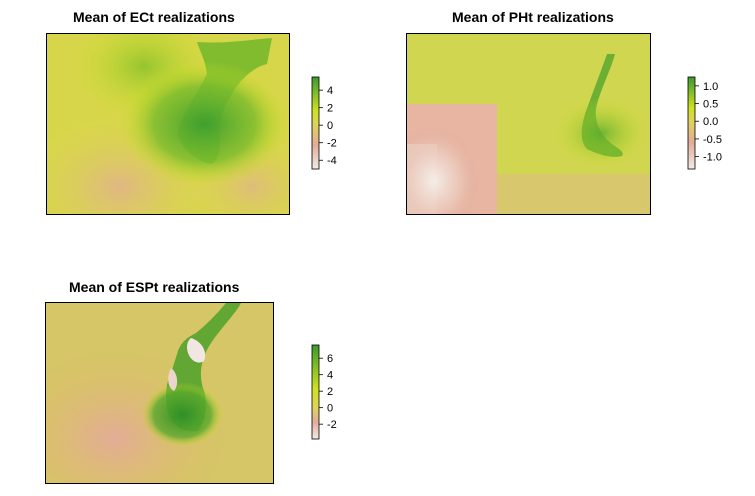 Image resolution: width=755 pixels, height=496 pixels. Describe the element at coordinates (533, 17) in the screenshot. I see `chart-title: Mean of PHt realizations` at that location.